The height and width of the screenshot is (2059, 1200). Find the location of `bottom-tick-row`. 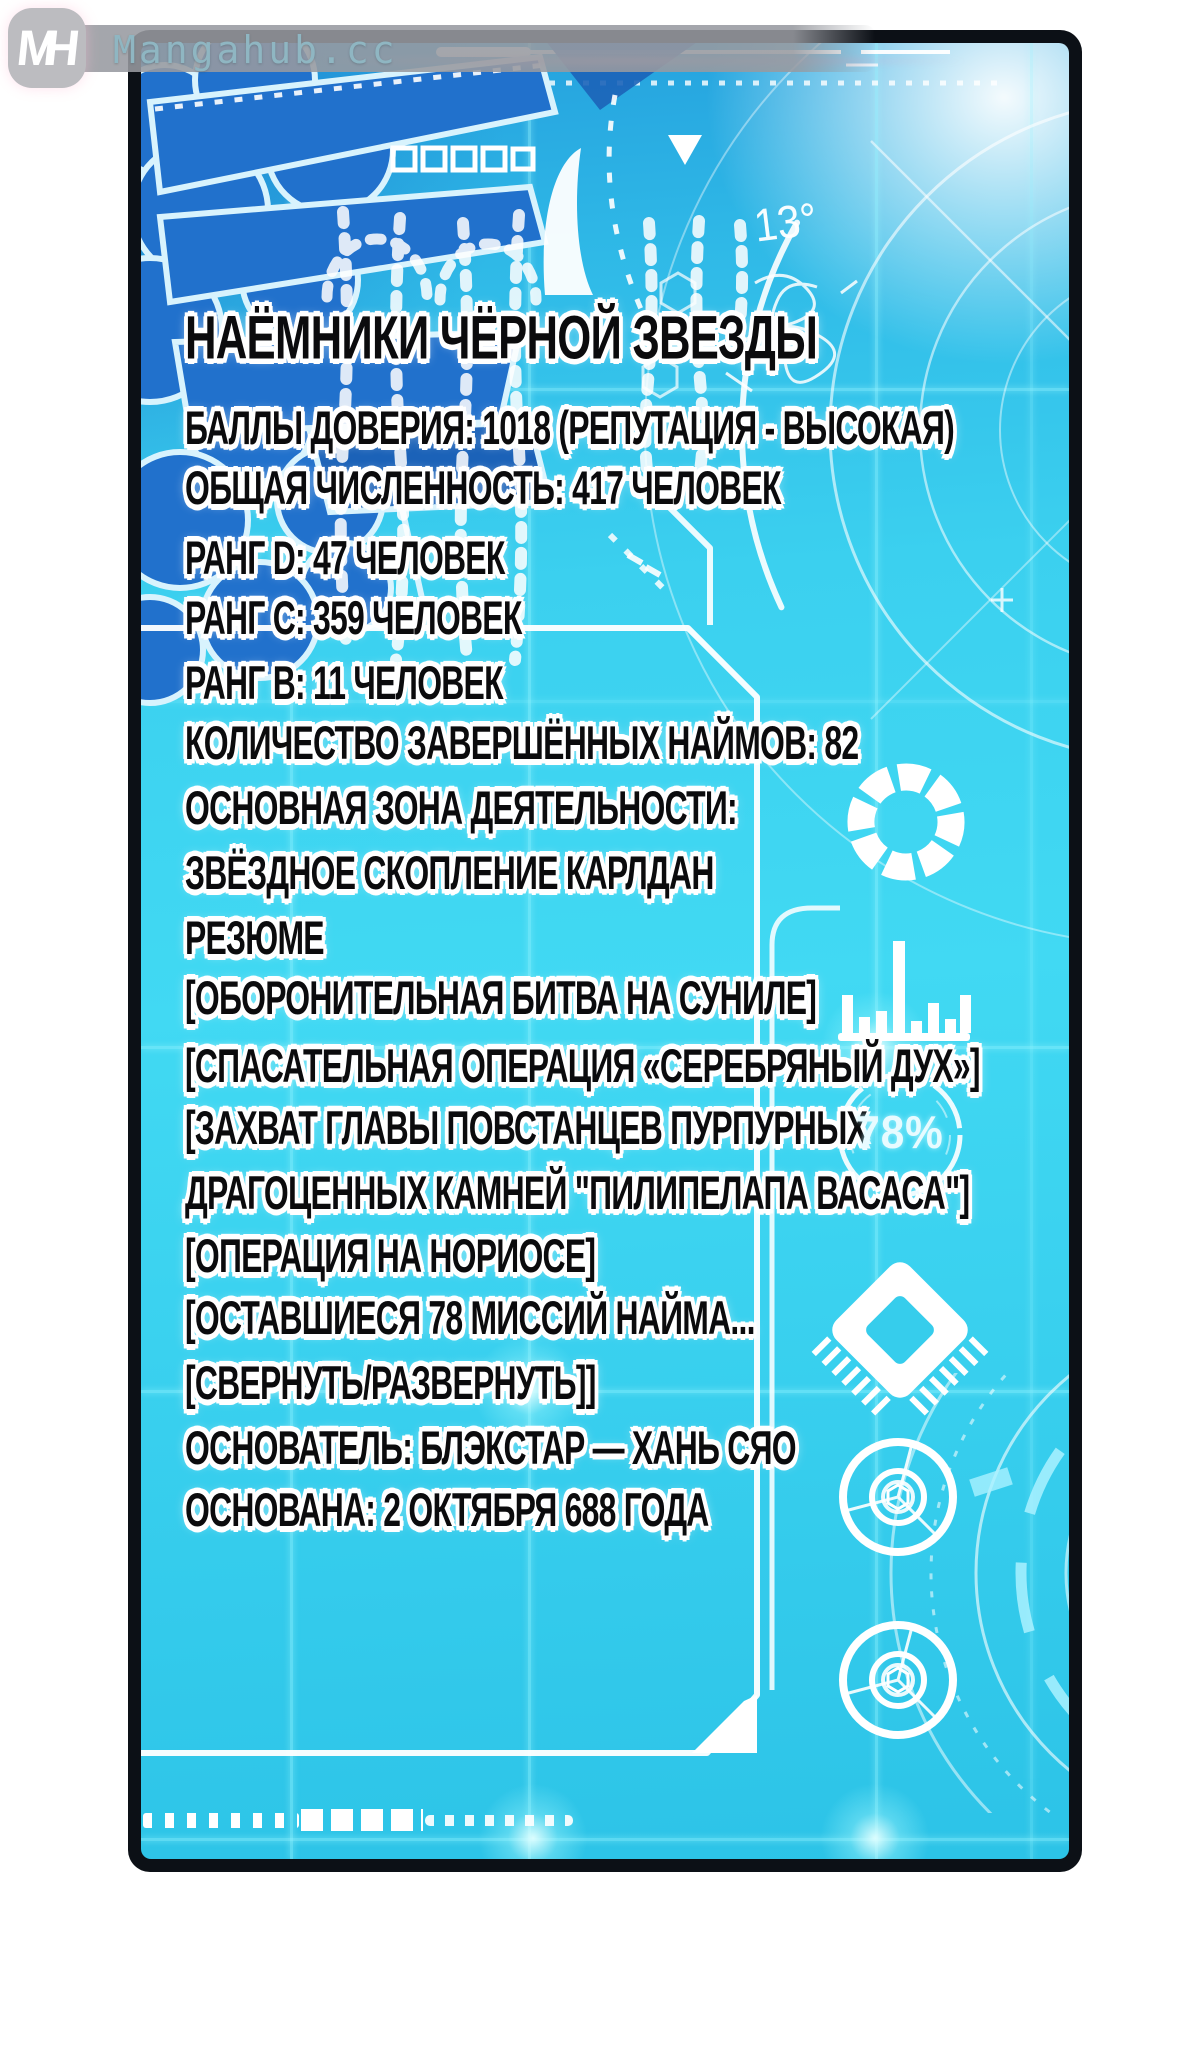

bottom-tick-row is located at coordinates (221, 1820).